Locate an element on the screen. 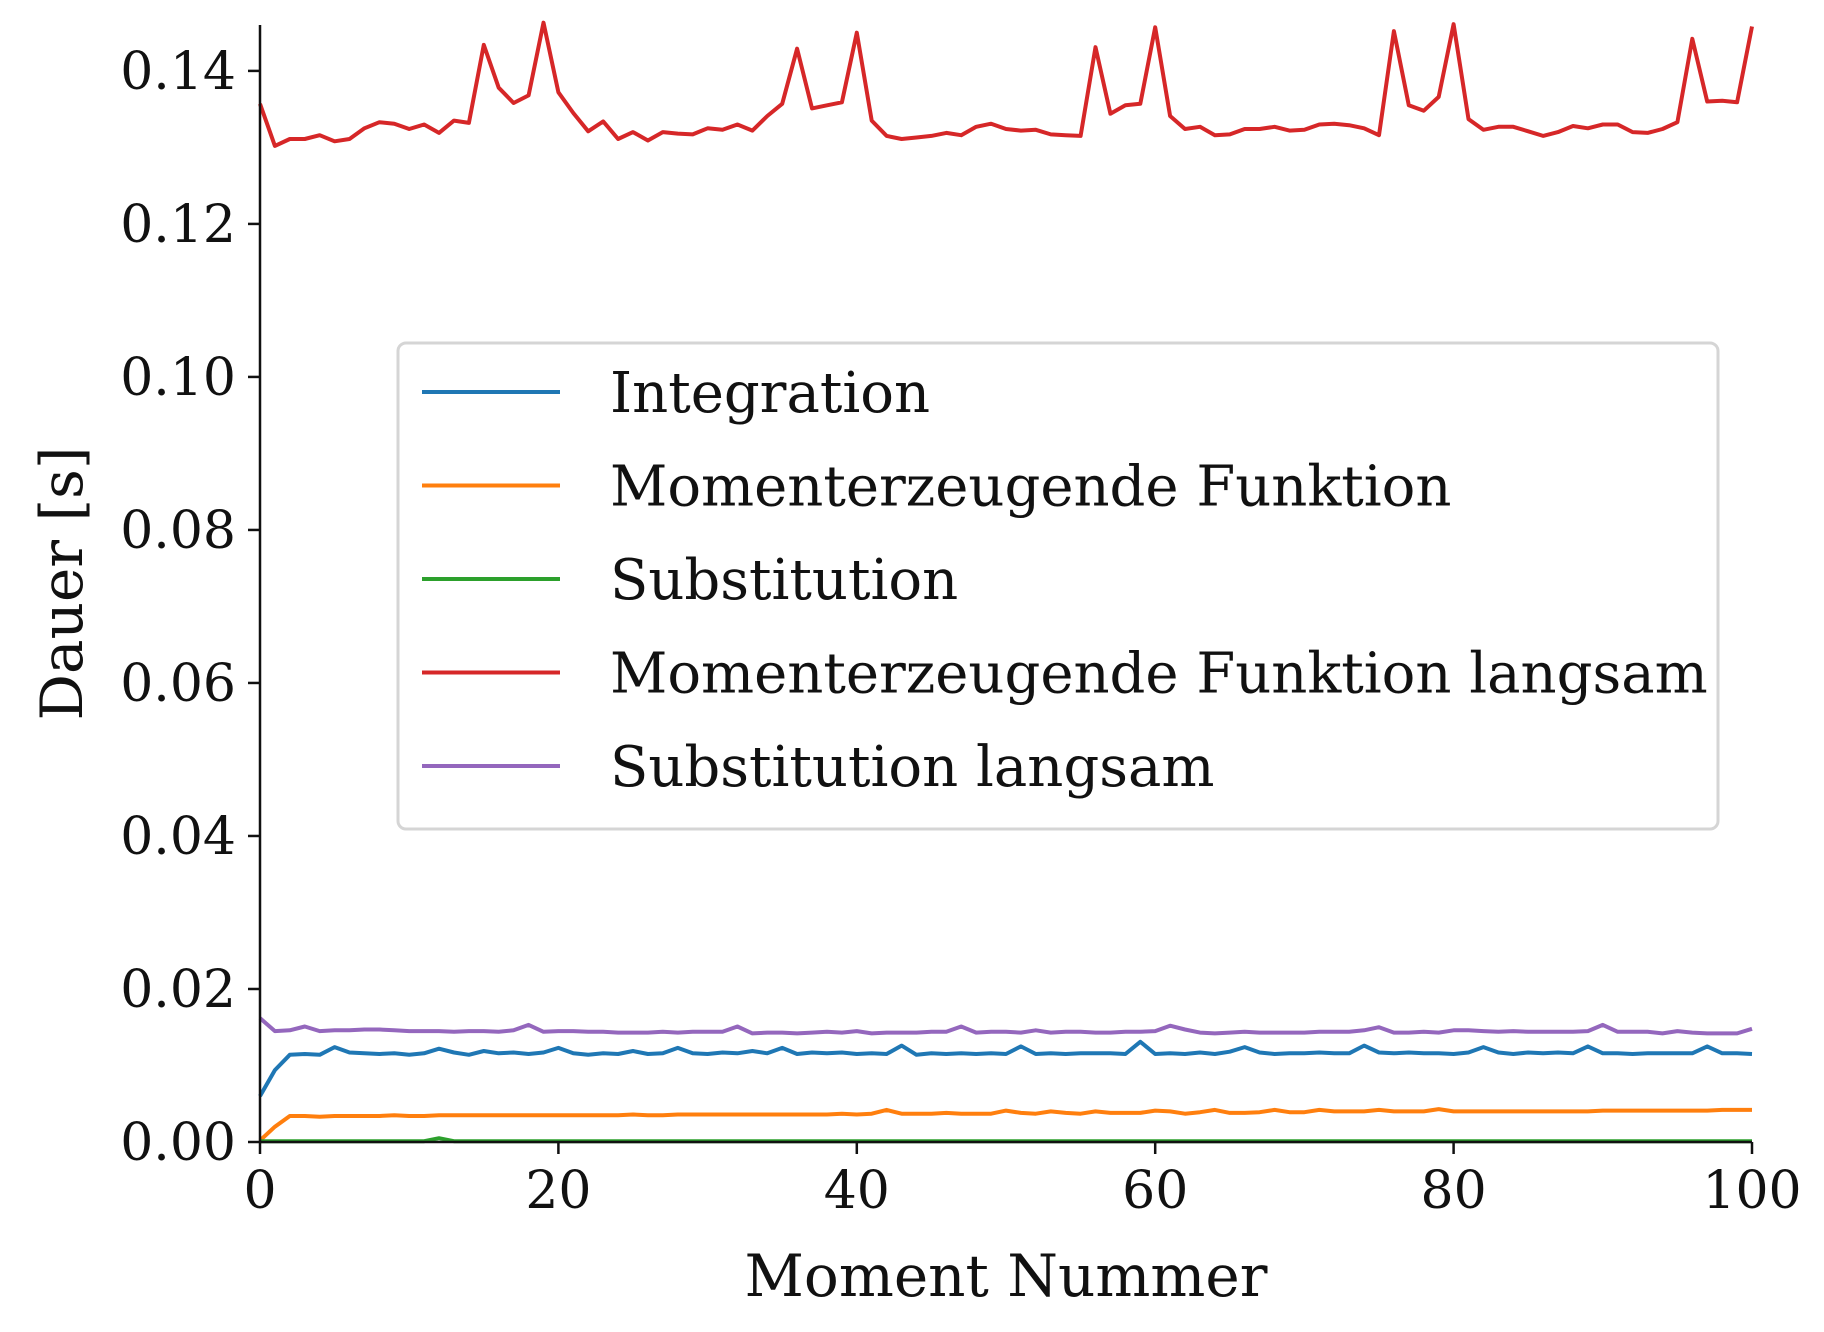 Image resolution: width=1824 pixels, height=1332 pixels. x-tick-label: 0 is located at coordinates (259, 1191).